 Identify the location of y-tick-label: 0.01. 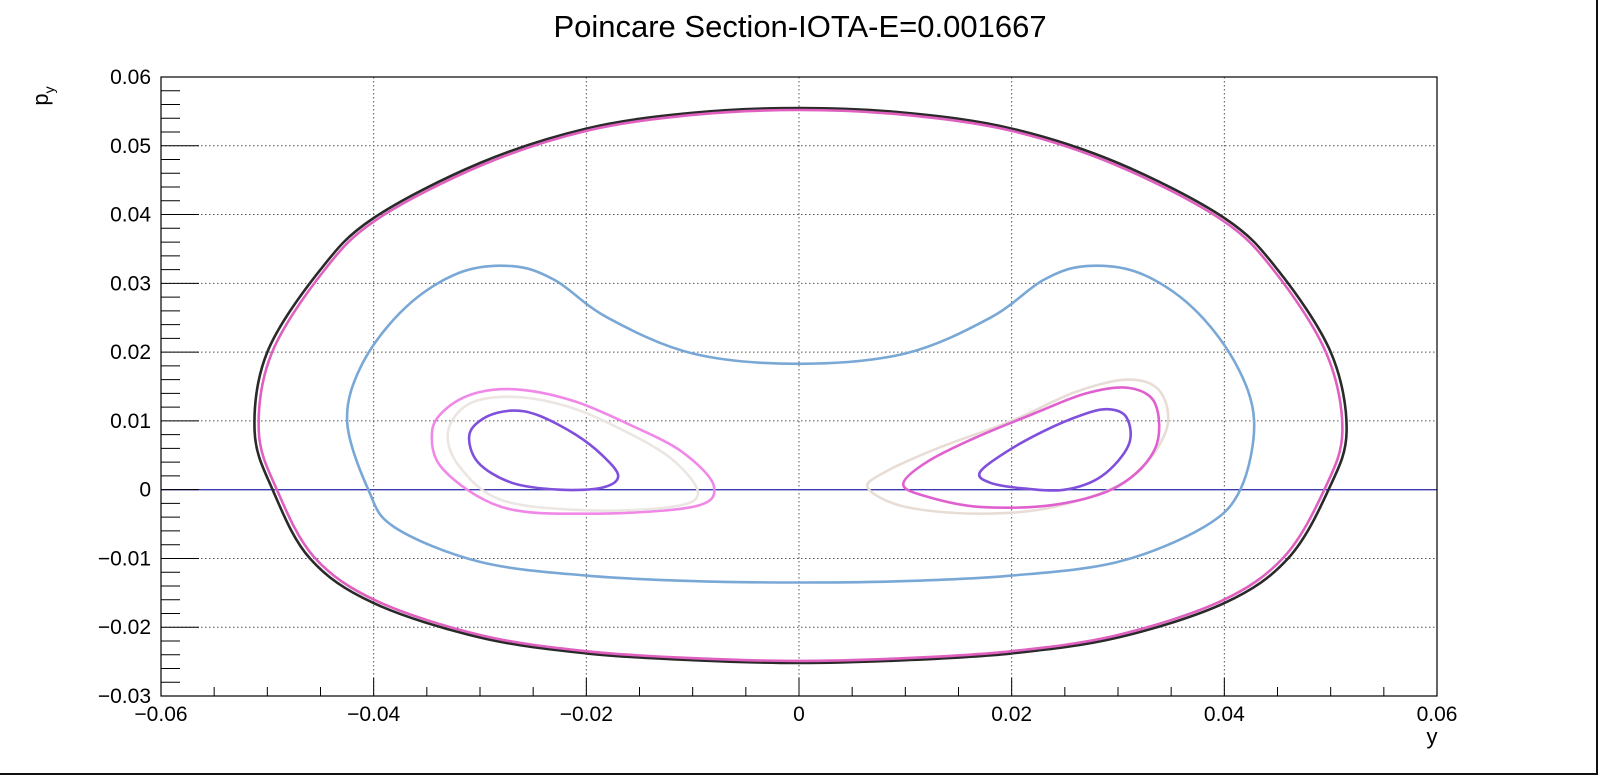
(130, 421).